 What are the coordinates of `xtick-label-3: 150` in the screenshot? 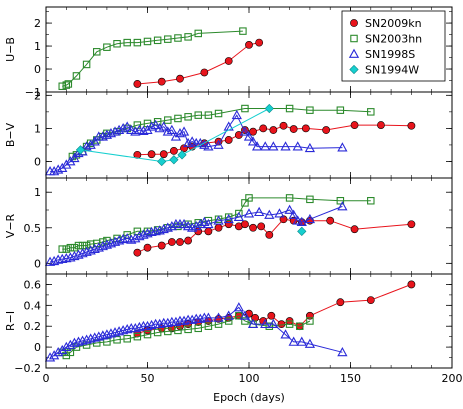 It's located at (350, 378).